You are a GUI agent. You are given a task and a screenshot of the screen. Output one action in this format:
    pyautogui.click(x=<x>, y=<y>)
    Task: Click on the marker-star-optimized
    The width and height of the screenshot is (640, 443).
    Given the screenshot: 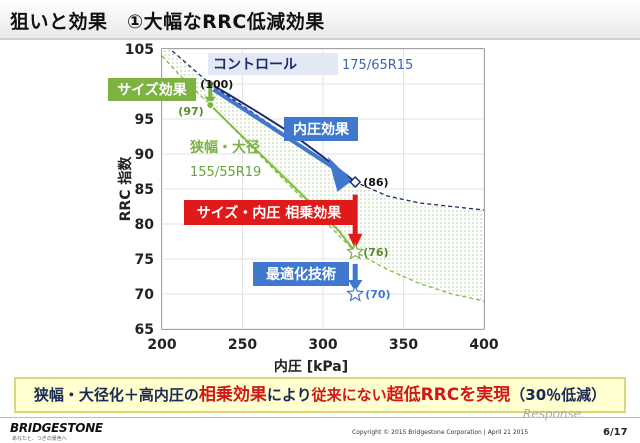 What is the action you would take?
    pyautogui.click(x=355, y=293)
    